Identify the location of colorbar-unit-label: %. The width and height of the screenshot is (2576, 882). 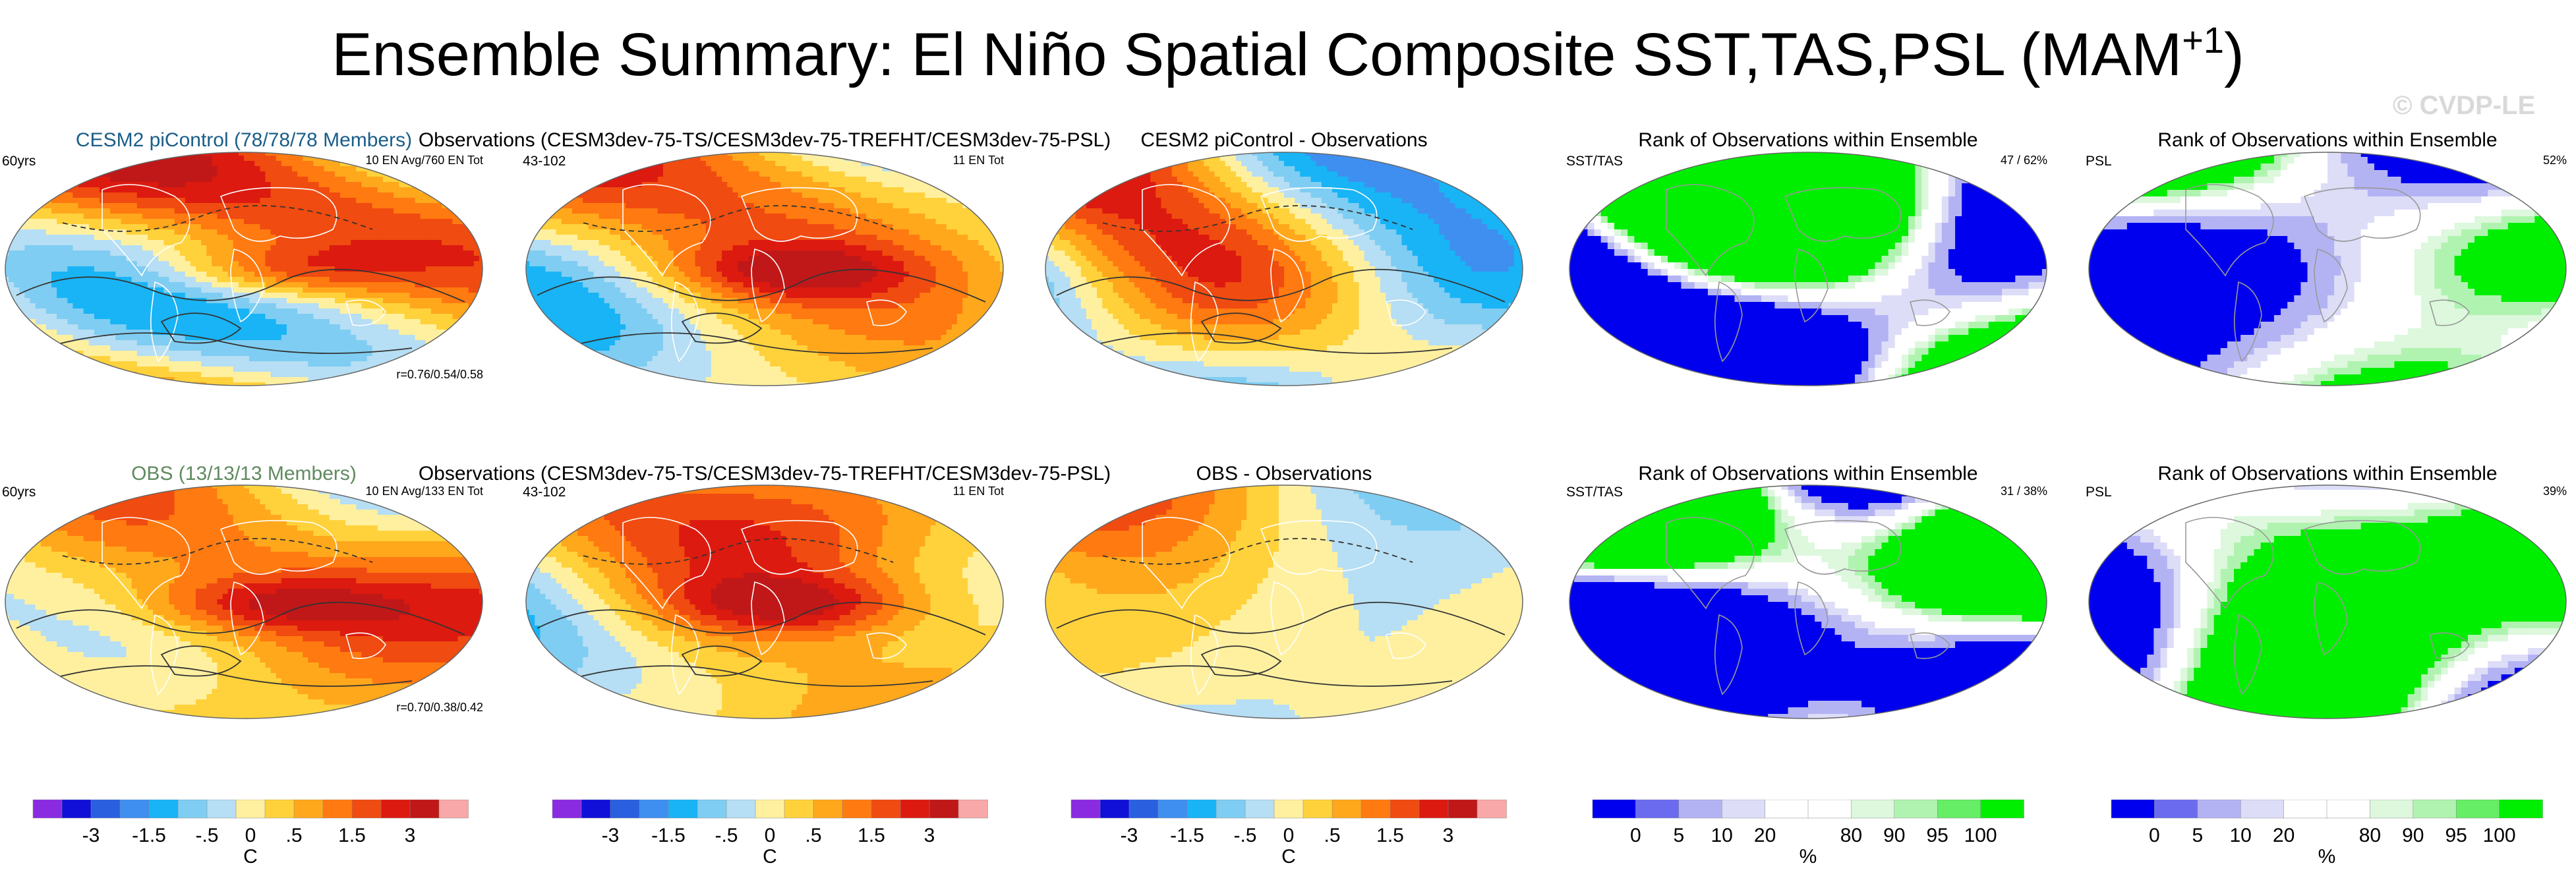
(2327, 856).